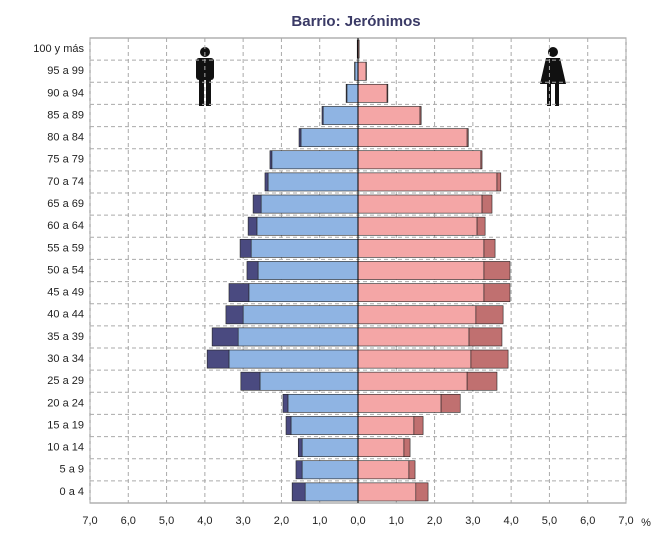 The image size is (656, 535). What do you see at coordinates (65, 182) in the screenshot?
I see `y-tick-label: 70 a 74` at bounding box center [65, 182].